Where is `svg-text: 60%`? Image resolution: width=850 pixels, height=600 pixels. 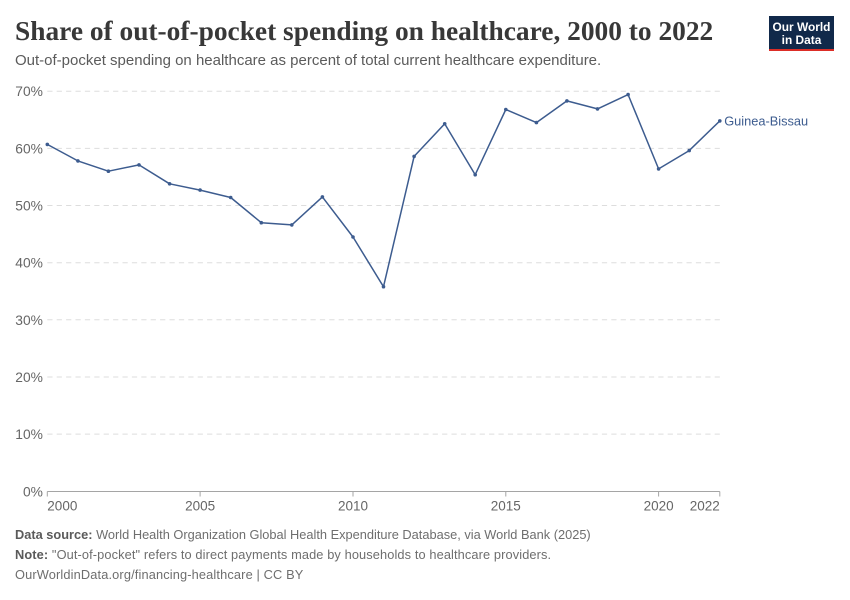 svg-text: 60% is located at coordinates (29, 148).